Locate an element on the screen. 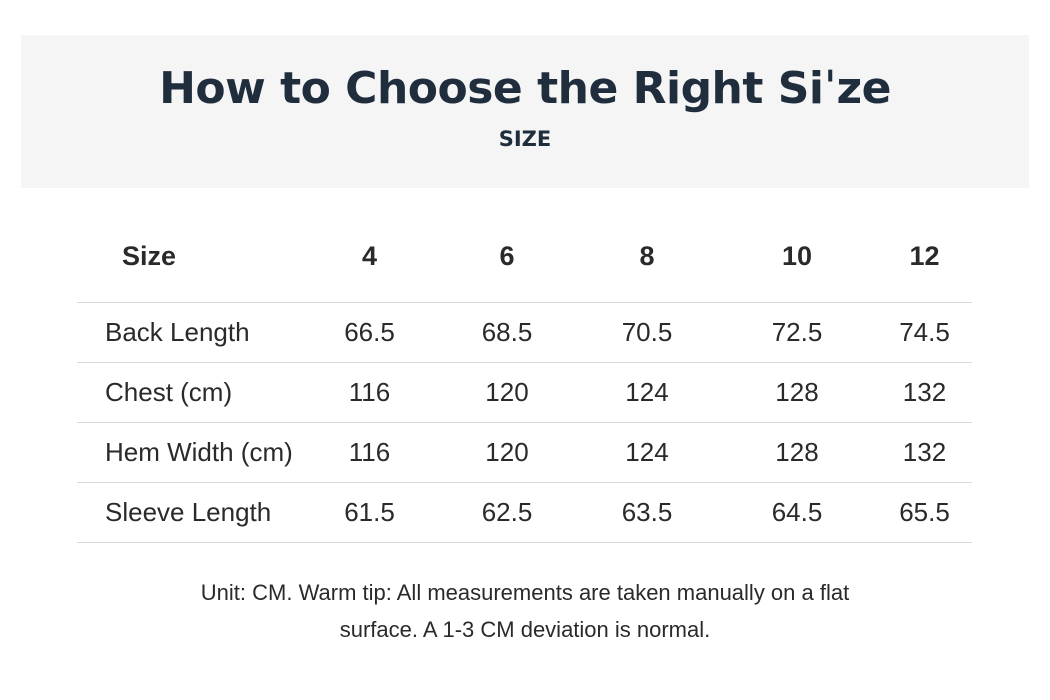 The image size is (1050, 700). table-cell: 74.5 is located at coordinates (924, 332).